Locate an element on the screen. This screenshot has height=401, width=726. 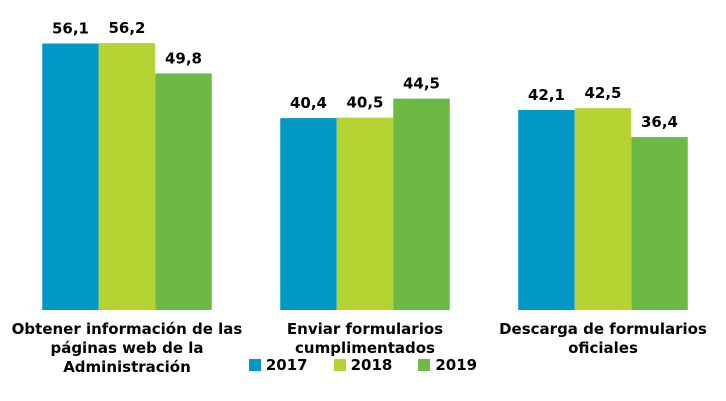
value-label: 40,4 is located at coordinates (308, 103).